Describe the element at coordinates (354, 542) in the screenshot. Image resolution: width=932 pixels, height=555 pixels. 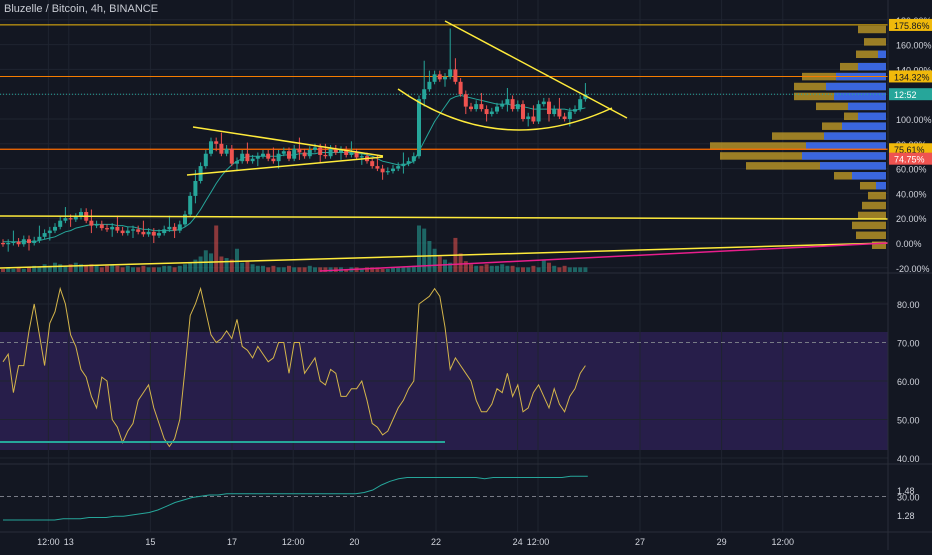
I see `time-tick-label: 20` at that location.